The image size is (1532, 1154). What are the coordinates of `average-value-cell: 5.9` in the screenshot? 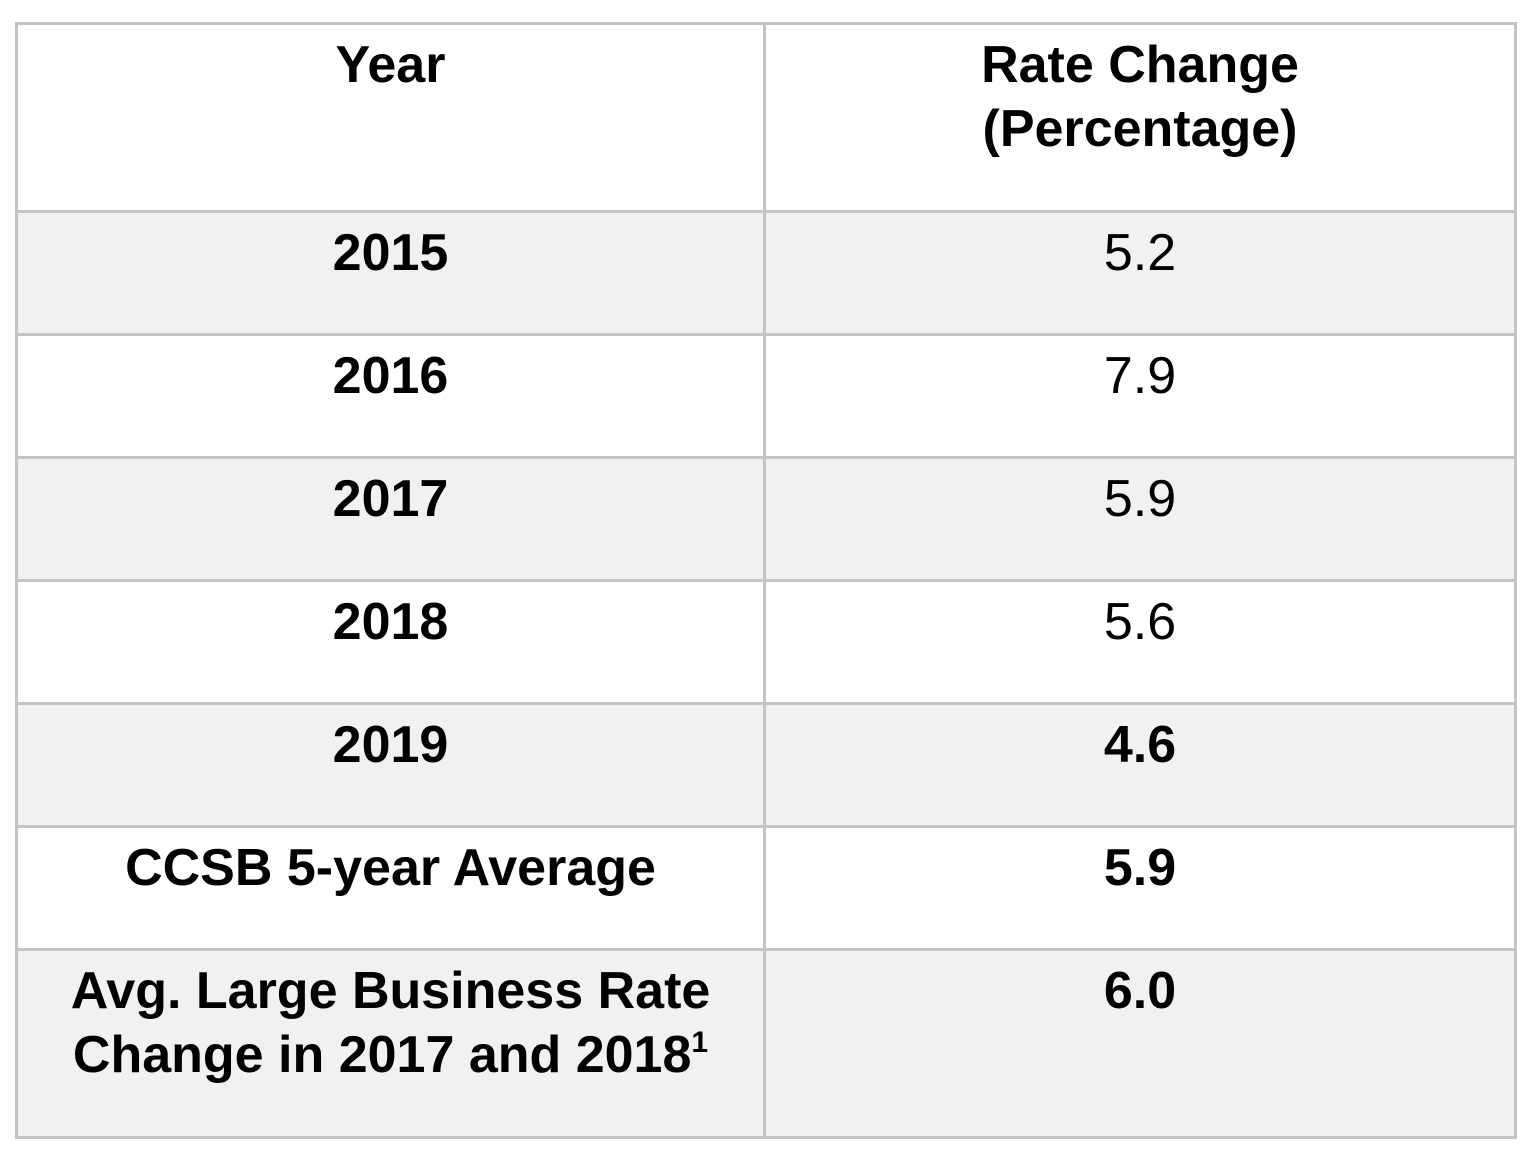 It's located at (1140, 888).